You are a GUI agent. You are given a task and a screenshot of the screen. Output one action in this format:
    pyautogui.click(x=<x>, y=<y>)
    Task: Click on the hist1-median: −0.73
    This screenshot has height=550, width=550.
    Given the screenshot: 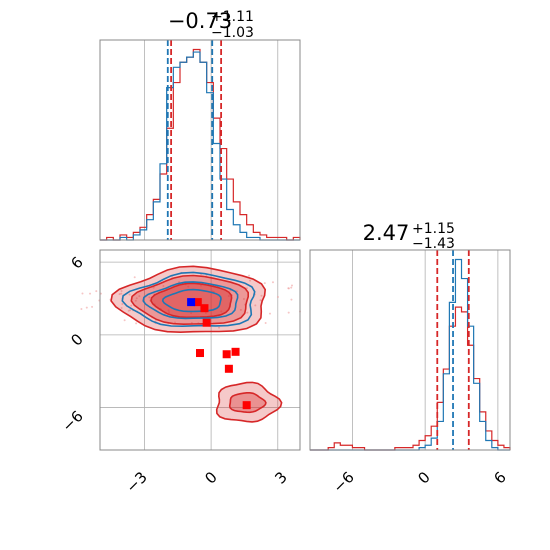 What is the action you would take?
    pyautogui.click(x=200, y=21)
    